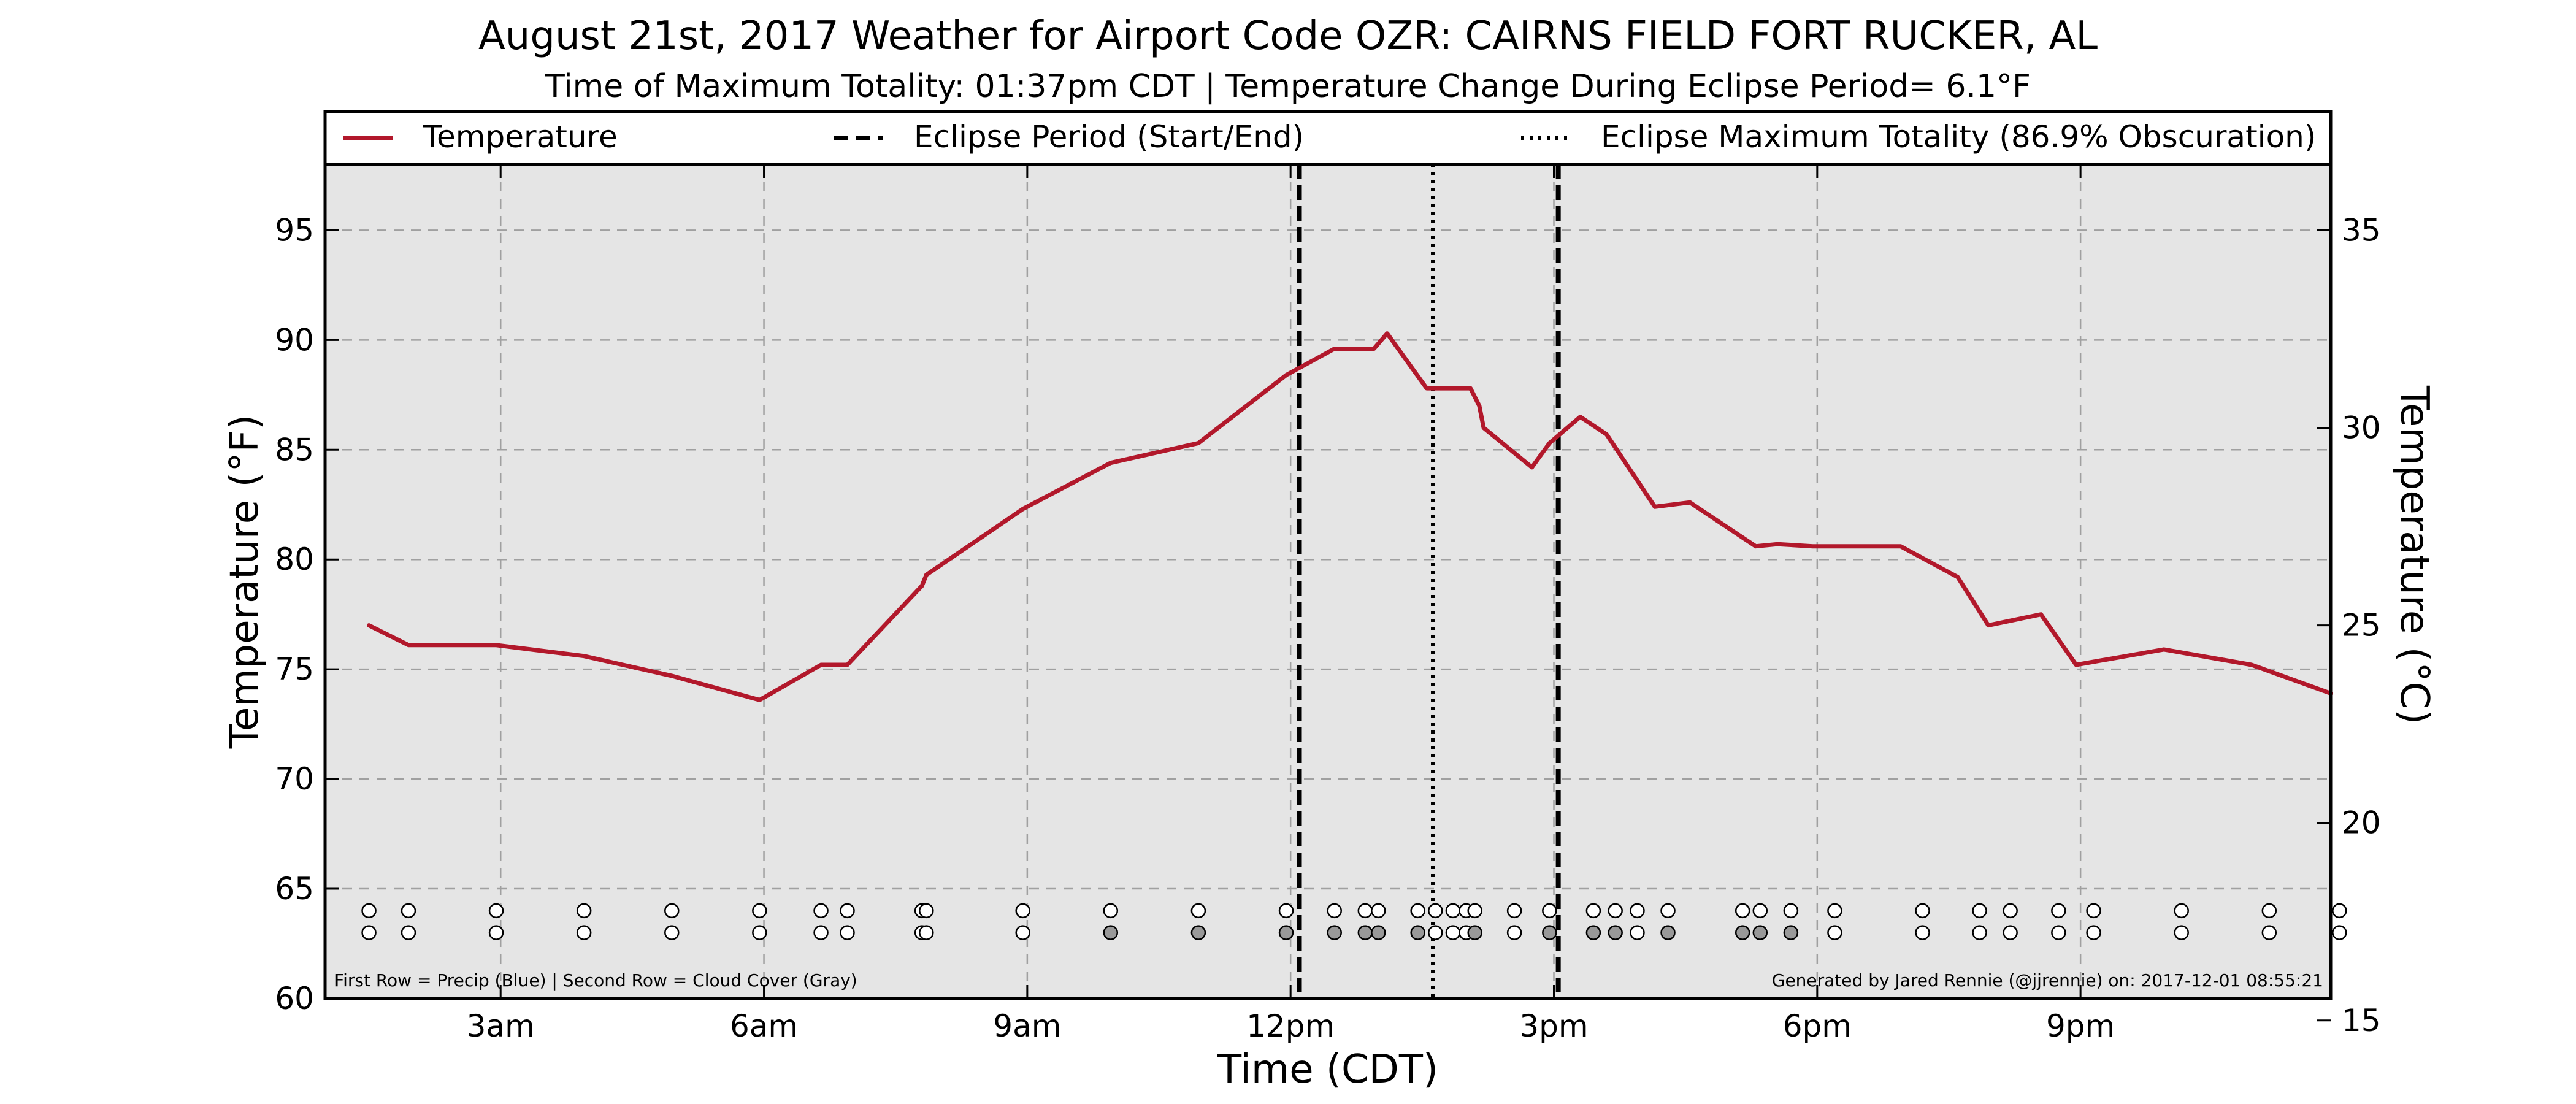  What do you see at coordinates (294, 998) in the screenshot?
I see `y-tick-label-left: 60` at bounding box center [294, 998].